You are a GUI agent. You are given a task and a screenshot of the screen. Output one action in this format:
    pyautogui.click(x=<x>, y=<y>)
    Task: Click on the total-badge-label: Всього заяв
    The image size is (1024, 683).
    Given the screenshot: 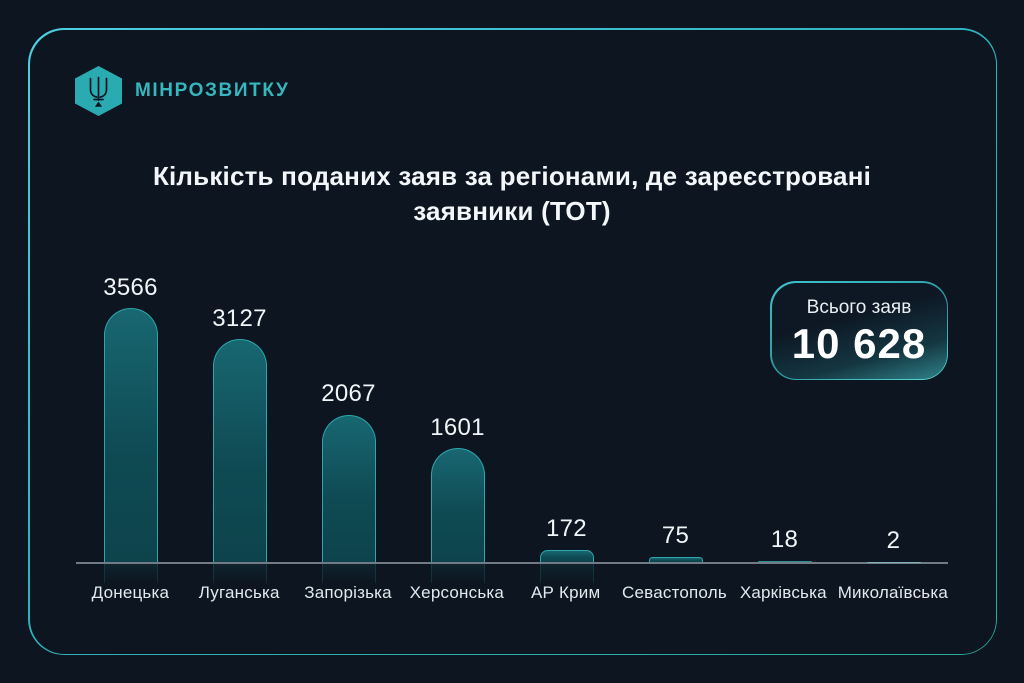 What is the action you would take?
    pyautogui.click(x=859, y=307)
    